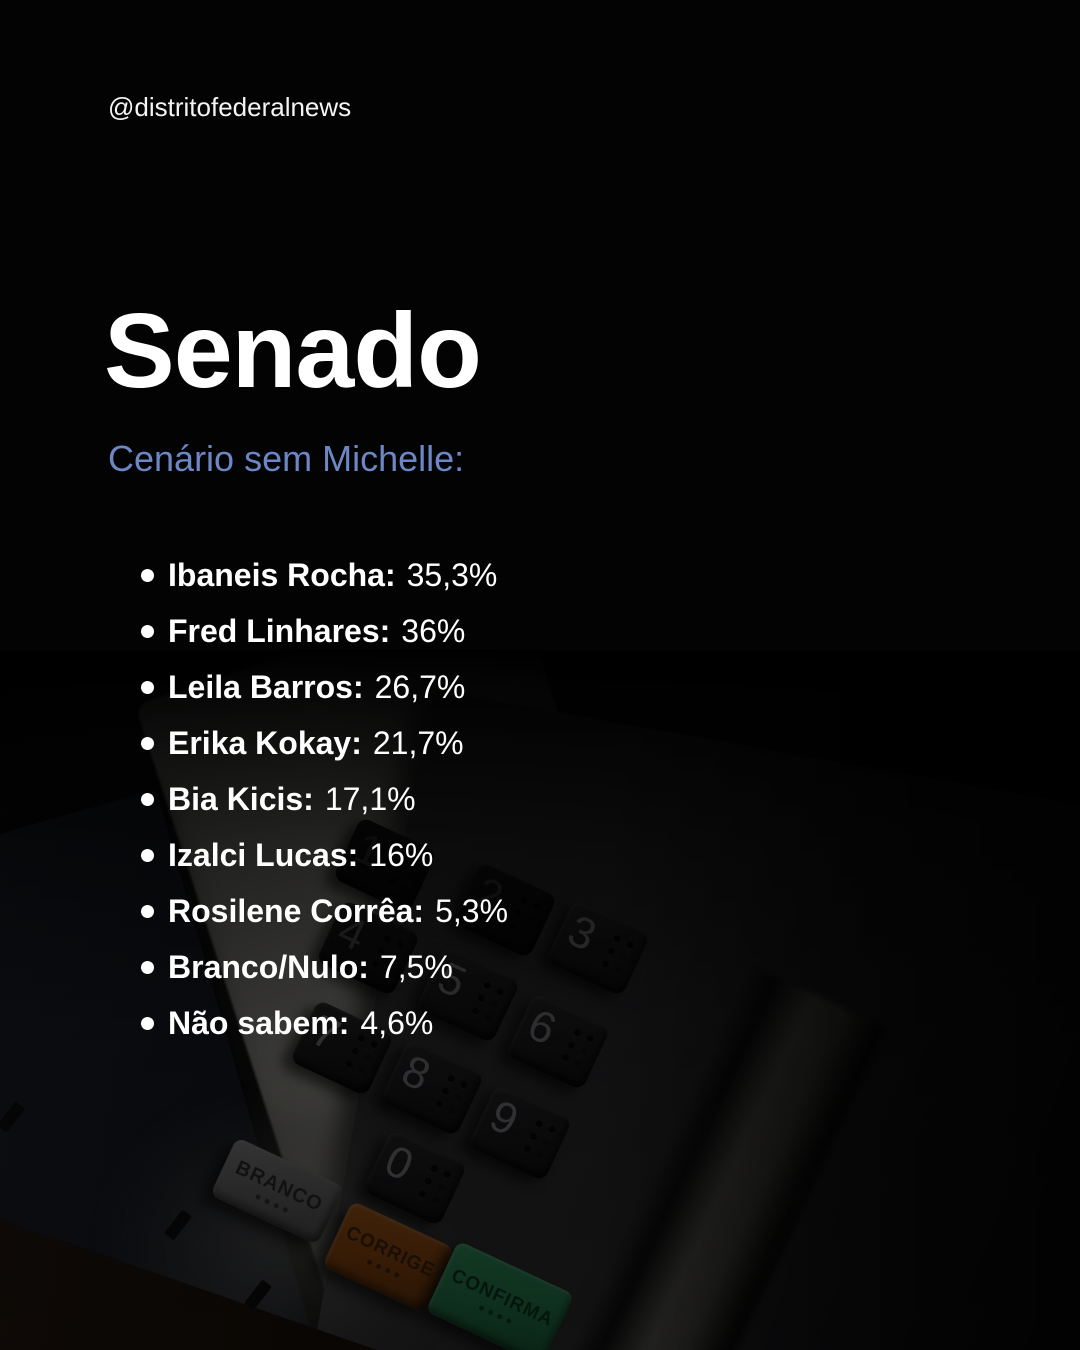 The width and height of the screenshot is (1080, 1350). I want to click on result-item: Leila Barros: 26,7%, so click(319, 687).